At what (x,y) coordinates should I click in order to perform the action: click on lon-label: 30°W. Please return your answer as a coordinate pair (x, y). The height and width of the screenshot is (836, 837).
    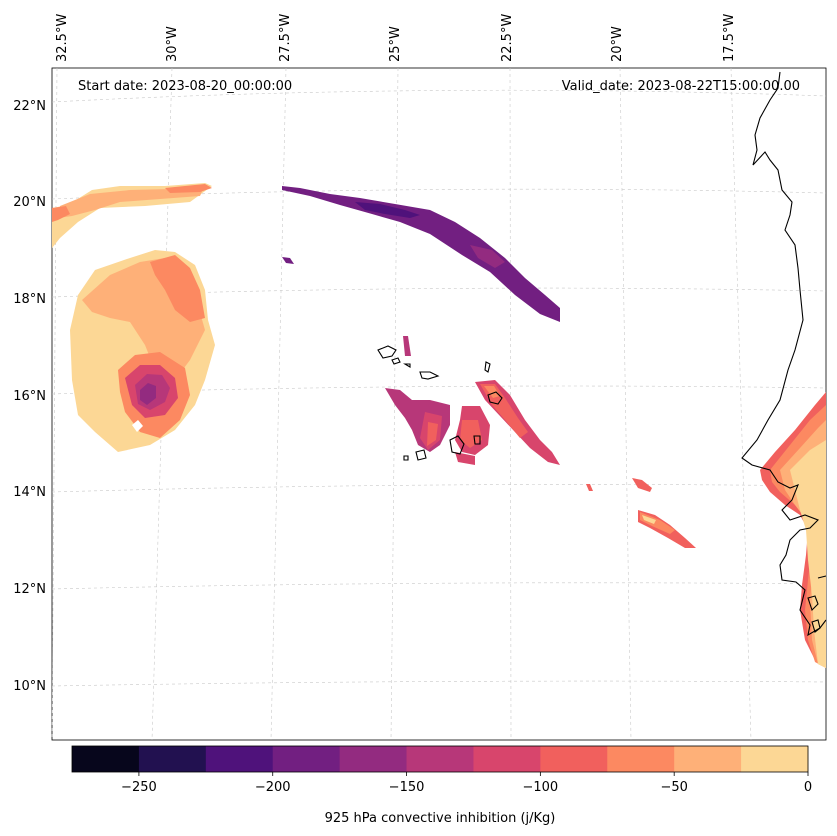
    Looking at the image, I should click on (172, 44).